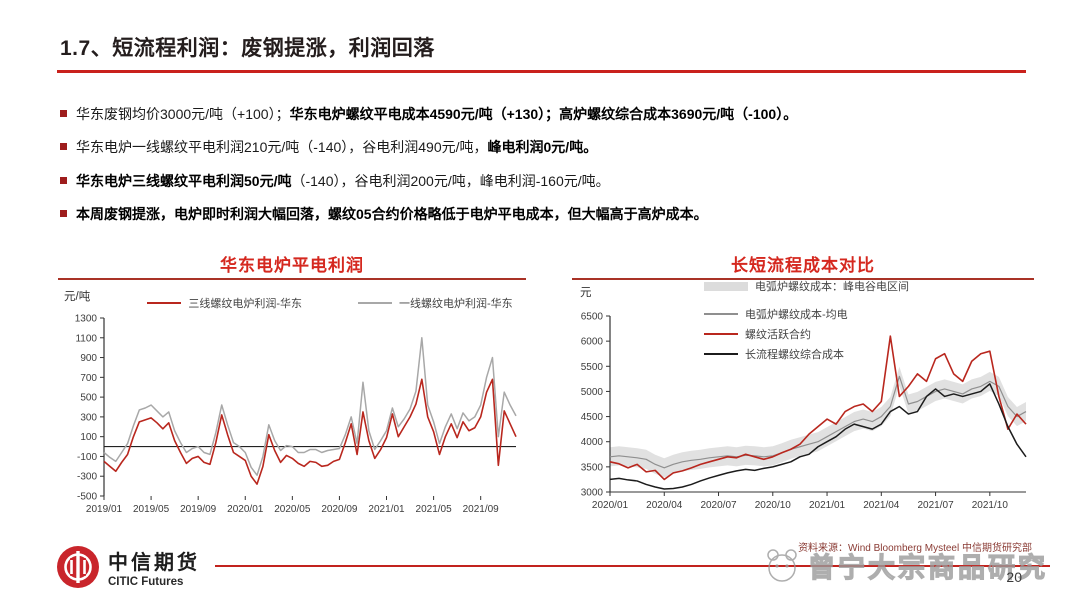 This screenshot has height=608, width=1080. Describe the element at coordinates (990, 505) in the screenshot. I see `x-tick-label: 2021/10` at that location.